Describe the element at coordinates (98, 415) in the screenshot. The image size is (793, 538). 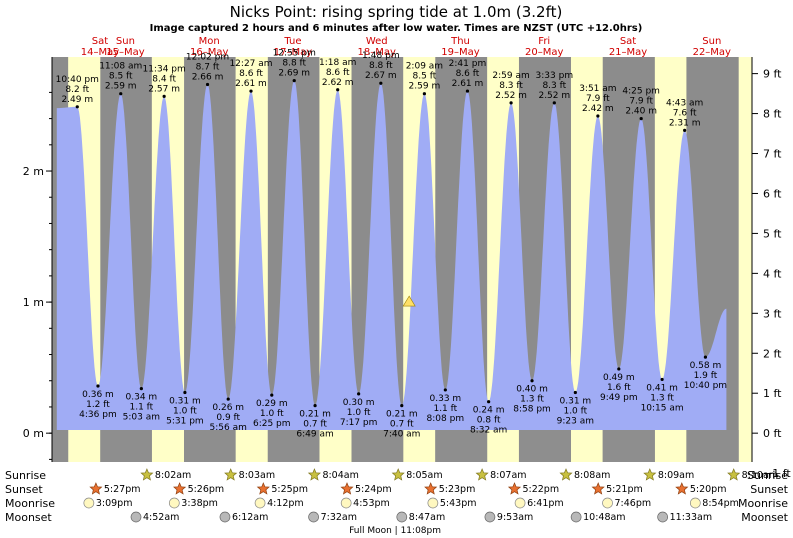
I see `low-tide-time: 4:36 pm` at that location.